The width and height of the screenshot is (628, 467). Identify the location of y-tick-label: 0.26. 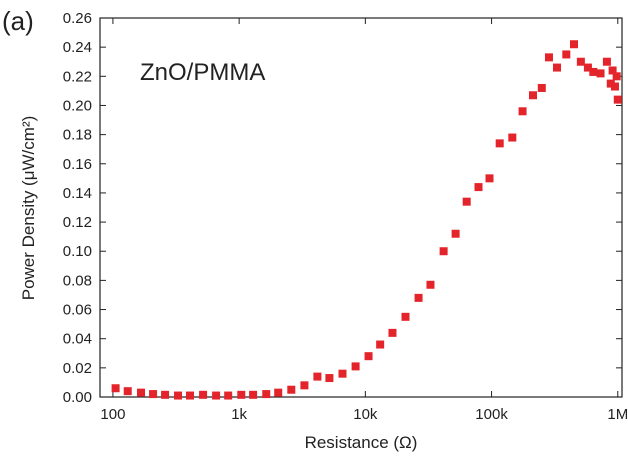
(77, 18).